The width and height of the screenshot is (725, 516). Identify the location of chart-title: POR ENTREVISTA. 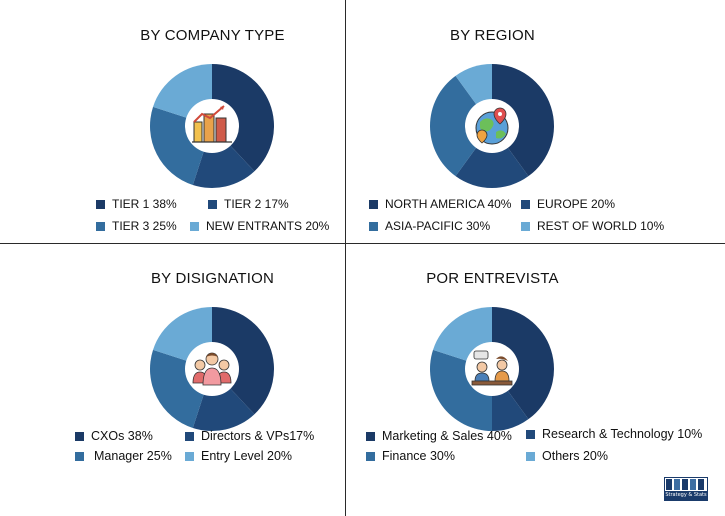
(492, 278).